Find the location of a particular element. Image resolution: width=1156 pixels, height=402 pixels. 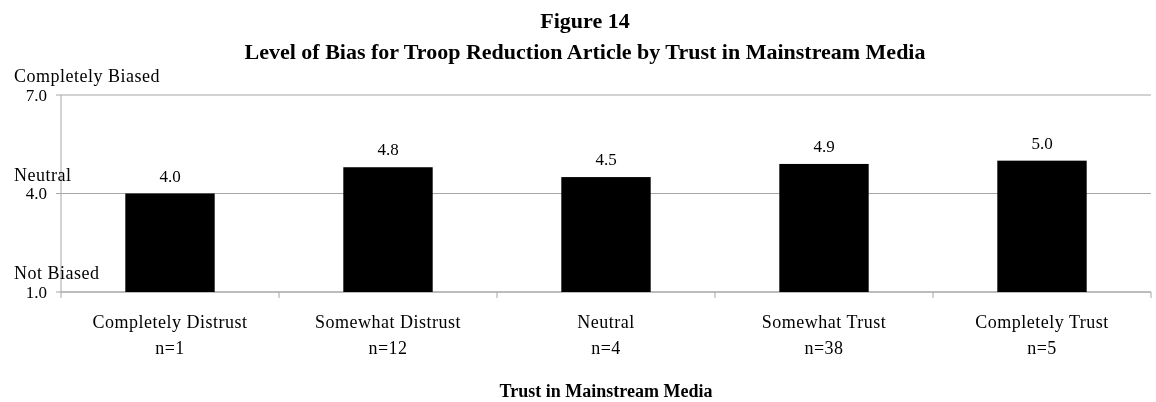

y-tick-label: 1.0 is located at coordinates (36, 292).